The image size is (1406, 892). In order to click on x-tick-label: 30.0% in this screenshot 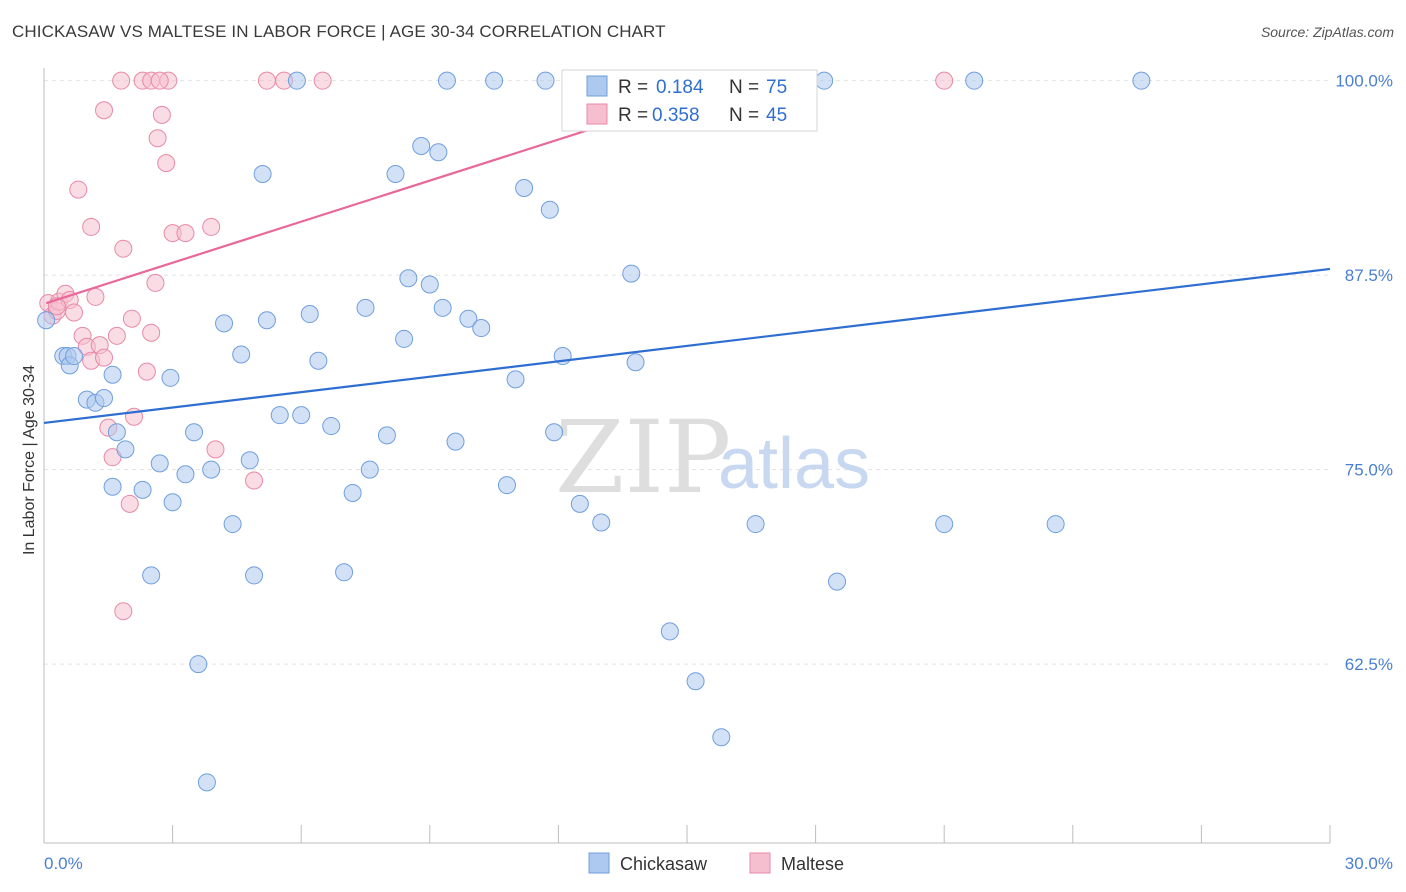, I will do `click(1369, 863)`.